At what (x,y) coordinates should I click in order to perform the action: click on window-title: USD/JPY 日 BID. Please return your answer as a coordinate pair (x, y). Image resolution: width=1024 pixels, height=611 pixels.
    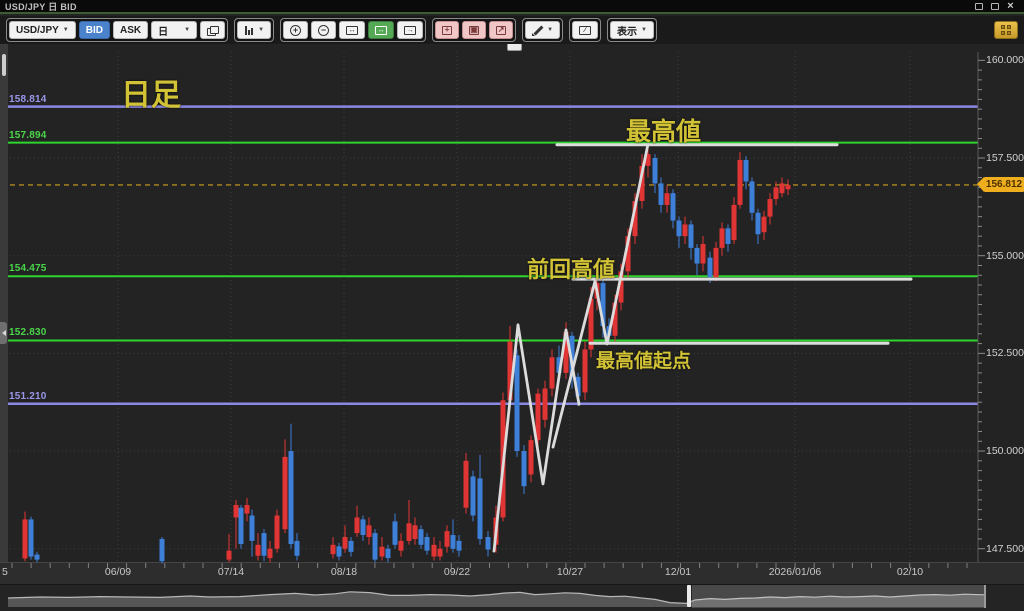
    Looking at the image, I should click on (41, 6).